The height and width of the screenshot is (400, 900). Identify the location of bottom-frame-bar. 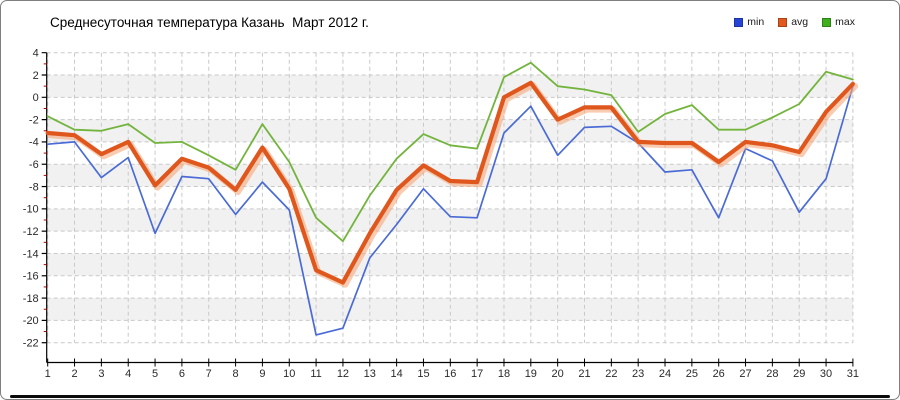
(450, 396).